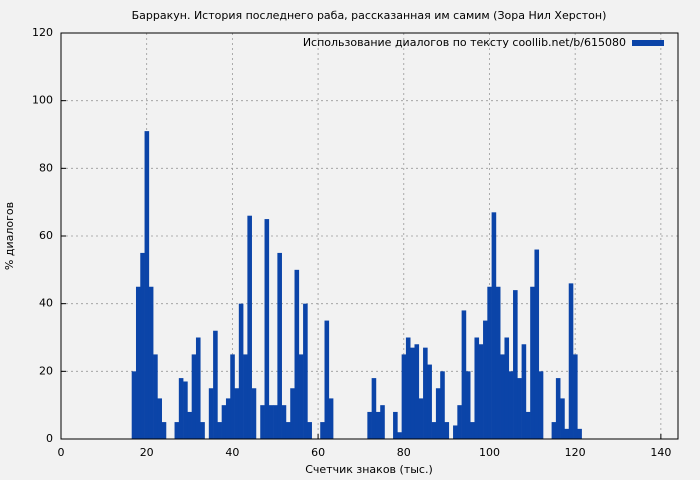 This screenshot has height=480, width=700. I want to click on y-tick-label: 60, so click(46, 235).